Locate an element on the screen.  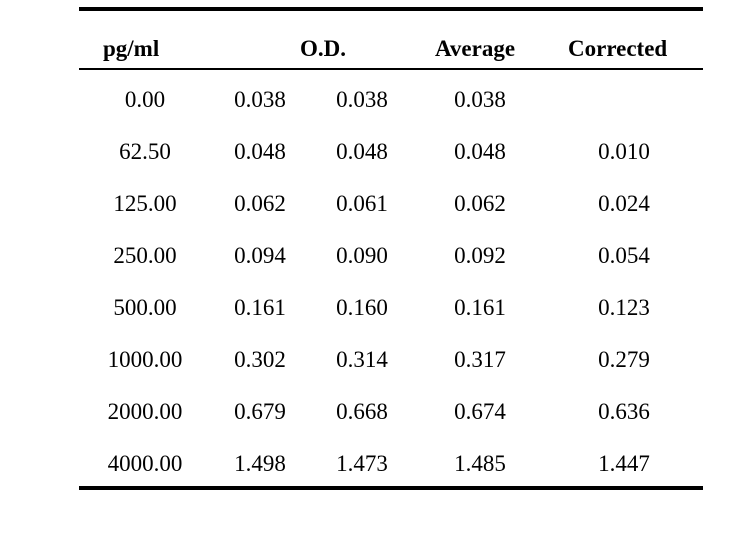
table-header-row: pg/ml O.D. Average Corrected is located at coordinates (391, 39).